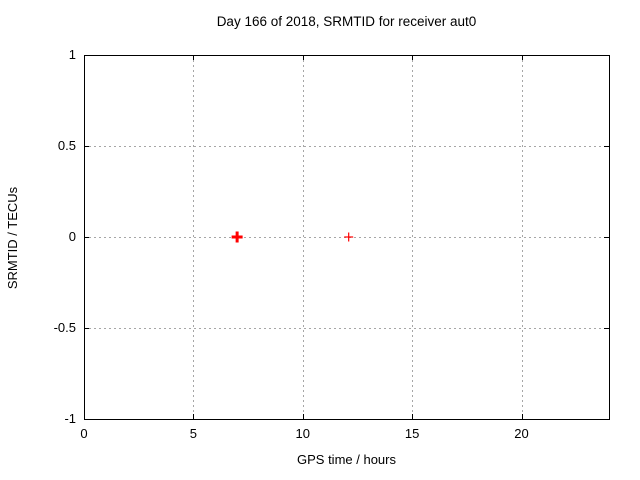 This screenshot has width=640, height=480. What do you see at coordinates (64, 327) in the screenshot?
I see `y-tick-label: -0.5` at bounding box center [64, 327].